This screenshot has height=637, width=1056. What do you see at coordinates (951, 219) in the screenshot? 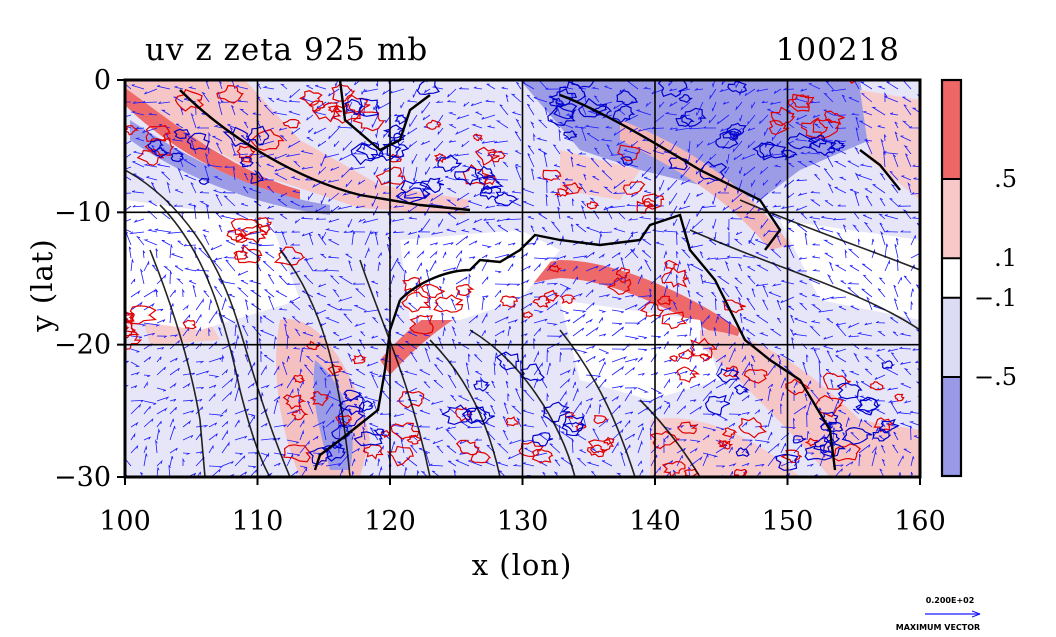
I see `colorbar-segment` at bounding box center [951, 219].